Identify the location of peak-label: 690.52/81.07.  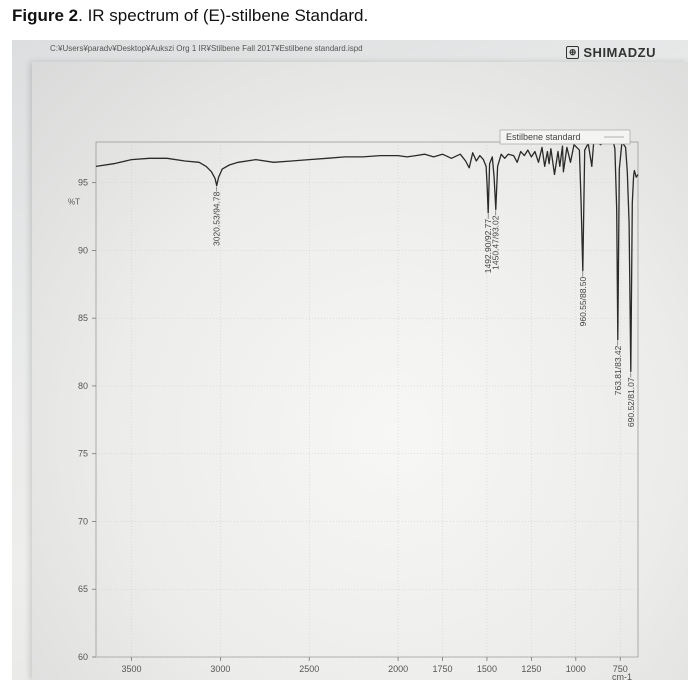
(631, 402).